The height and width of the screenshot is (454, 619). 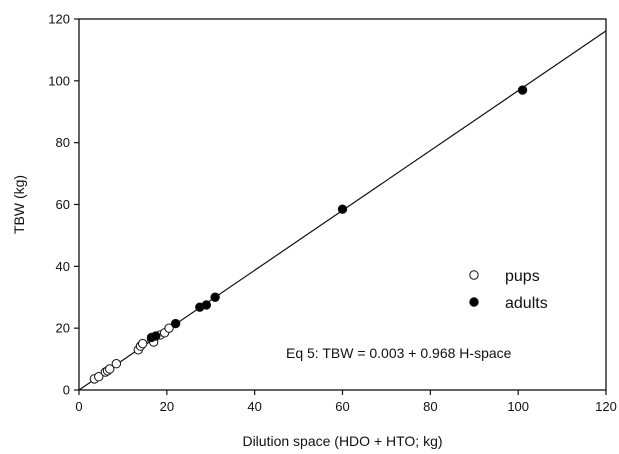 What do you see at coordinates (342, 406) in the screenshot?
I see `x-tick-label: 60` at bounding box center [342, 406].